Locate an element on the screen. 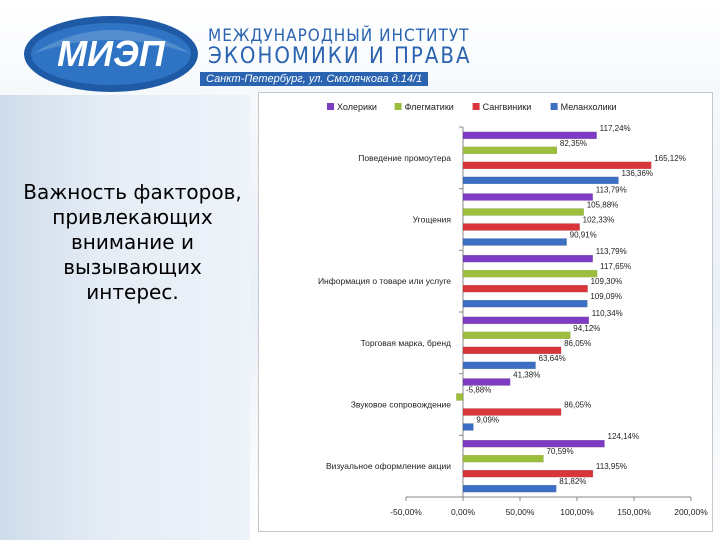 This screenshot has width=720, height=540. data-label: 117,24% is located at coordinates (615, 128).